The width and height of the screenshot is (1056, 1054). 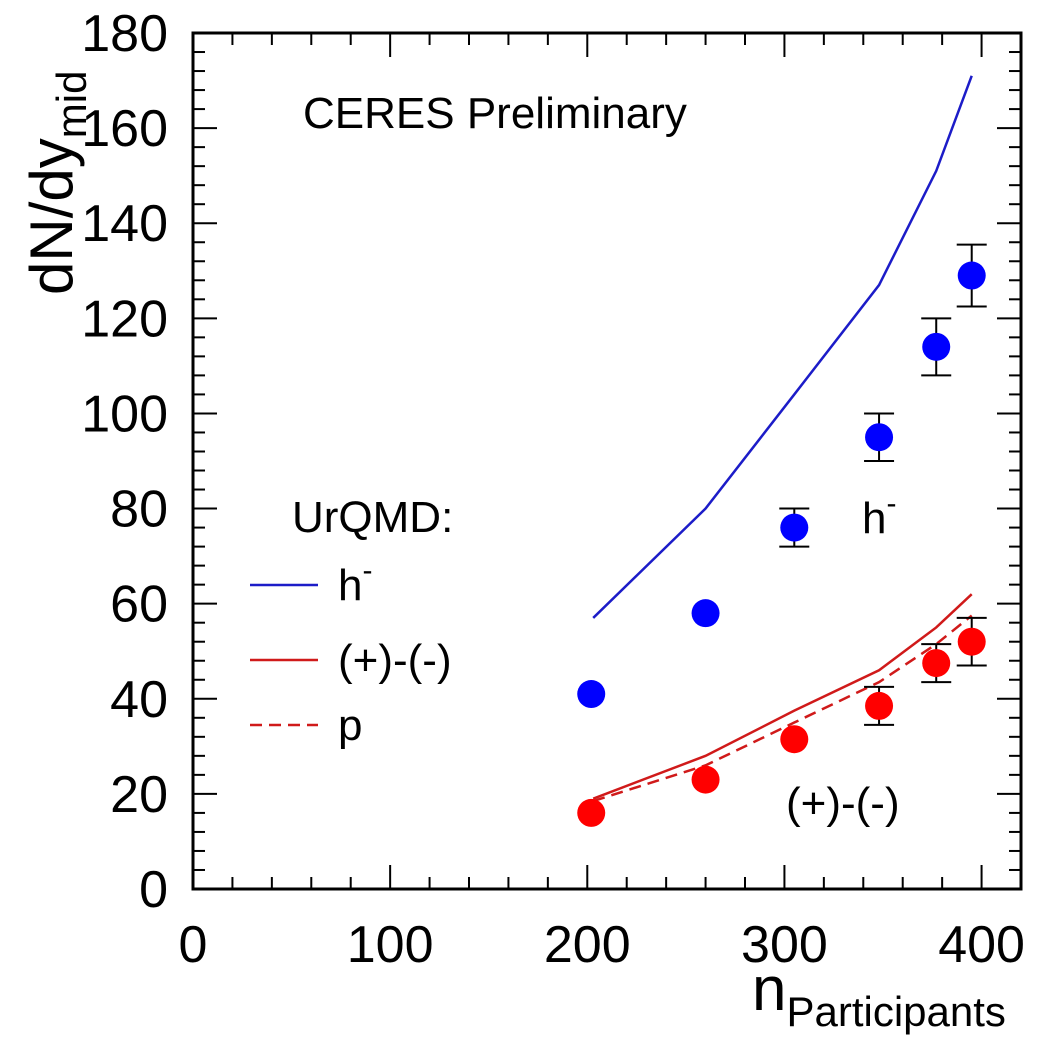 I want to click on x-tick-label: 400, so click(x=981, y=945).